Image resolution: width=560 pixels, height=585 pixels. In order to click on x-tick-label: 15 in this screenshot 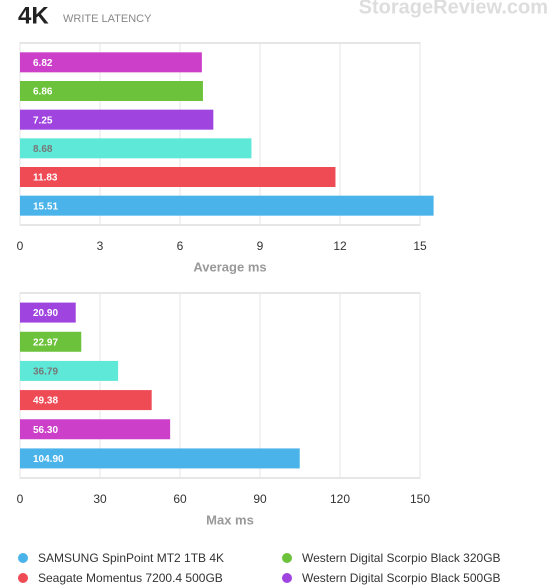, I will do `click(420, 246)`.